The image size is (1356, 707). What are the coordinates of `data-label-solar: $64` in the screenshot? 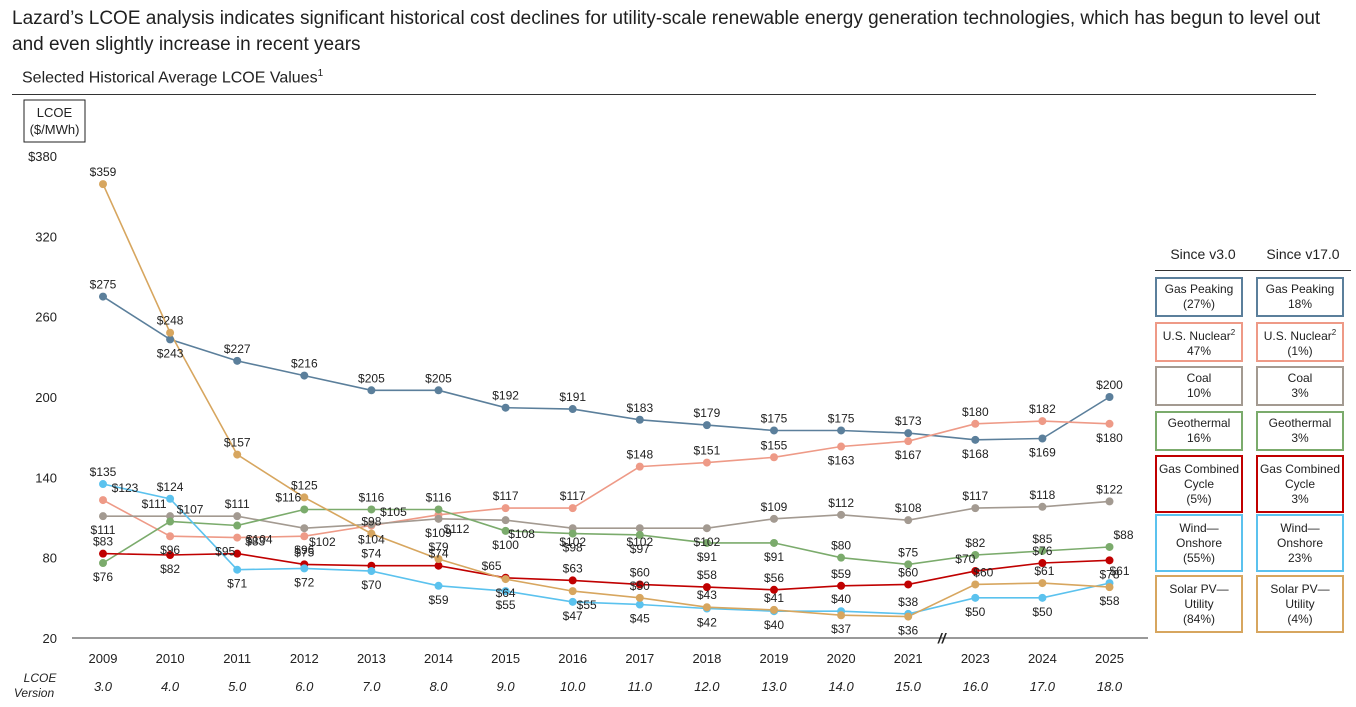 It's located at (506, 593).